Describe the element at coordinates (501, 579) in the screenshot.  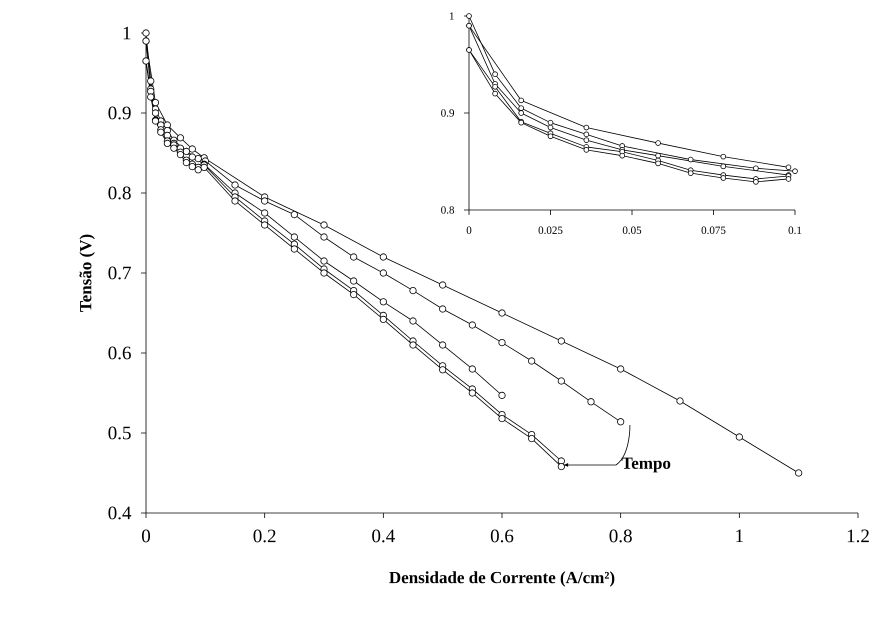
I see `x-axis-title: Densidade de Corrente (A/cm²)` at that location.